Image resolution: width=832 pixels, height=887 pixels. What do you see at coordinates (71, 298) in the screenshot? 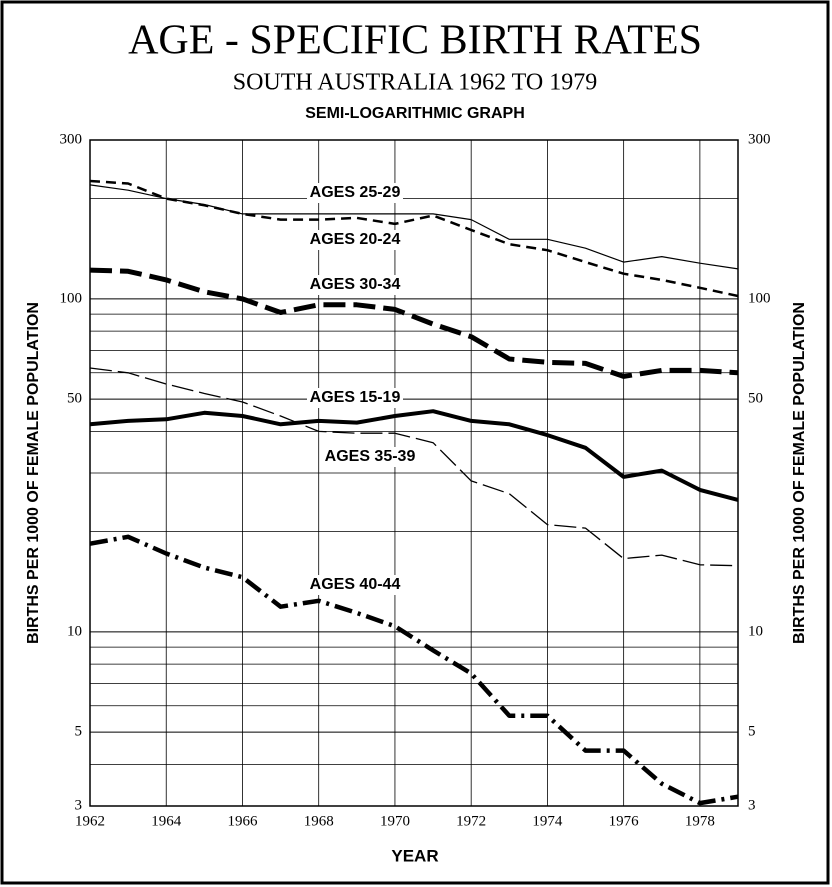
I see `y-tick-label: 100` at bounding box center [71, 298].